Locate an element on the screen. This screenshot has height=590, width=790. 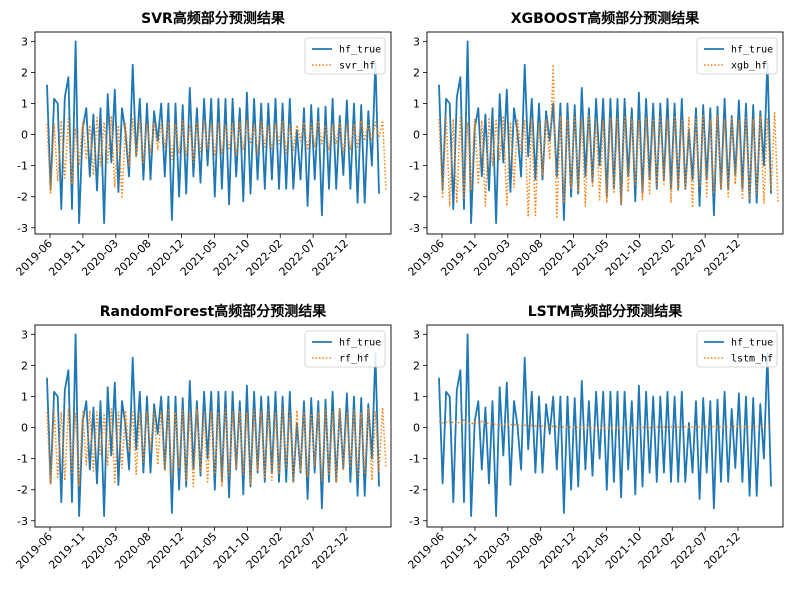
legend: hf_true svr_hf is located at coordinates (345, 56).